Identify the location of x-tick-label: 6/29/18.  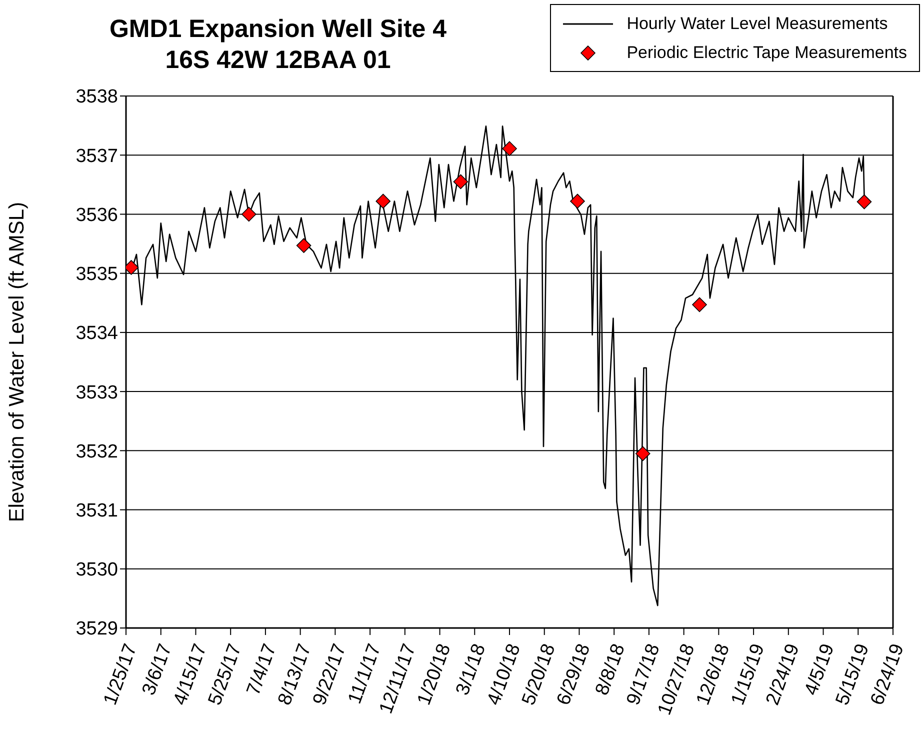
(574, 674).